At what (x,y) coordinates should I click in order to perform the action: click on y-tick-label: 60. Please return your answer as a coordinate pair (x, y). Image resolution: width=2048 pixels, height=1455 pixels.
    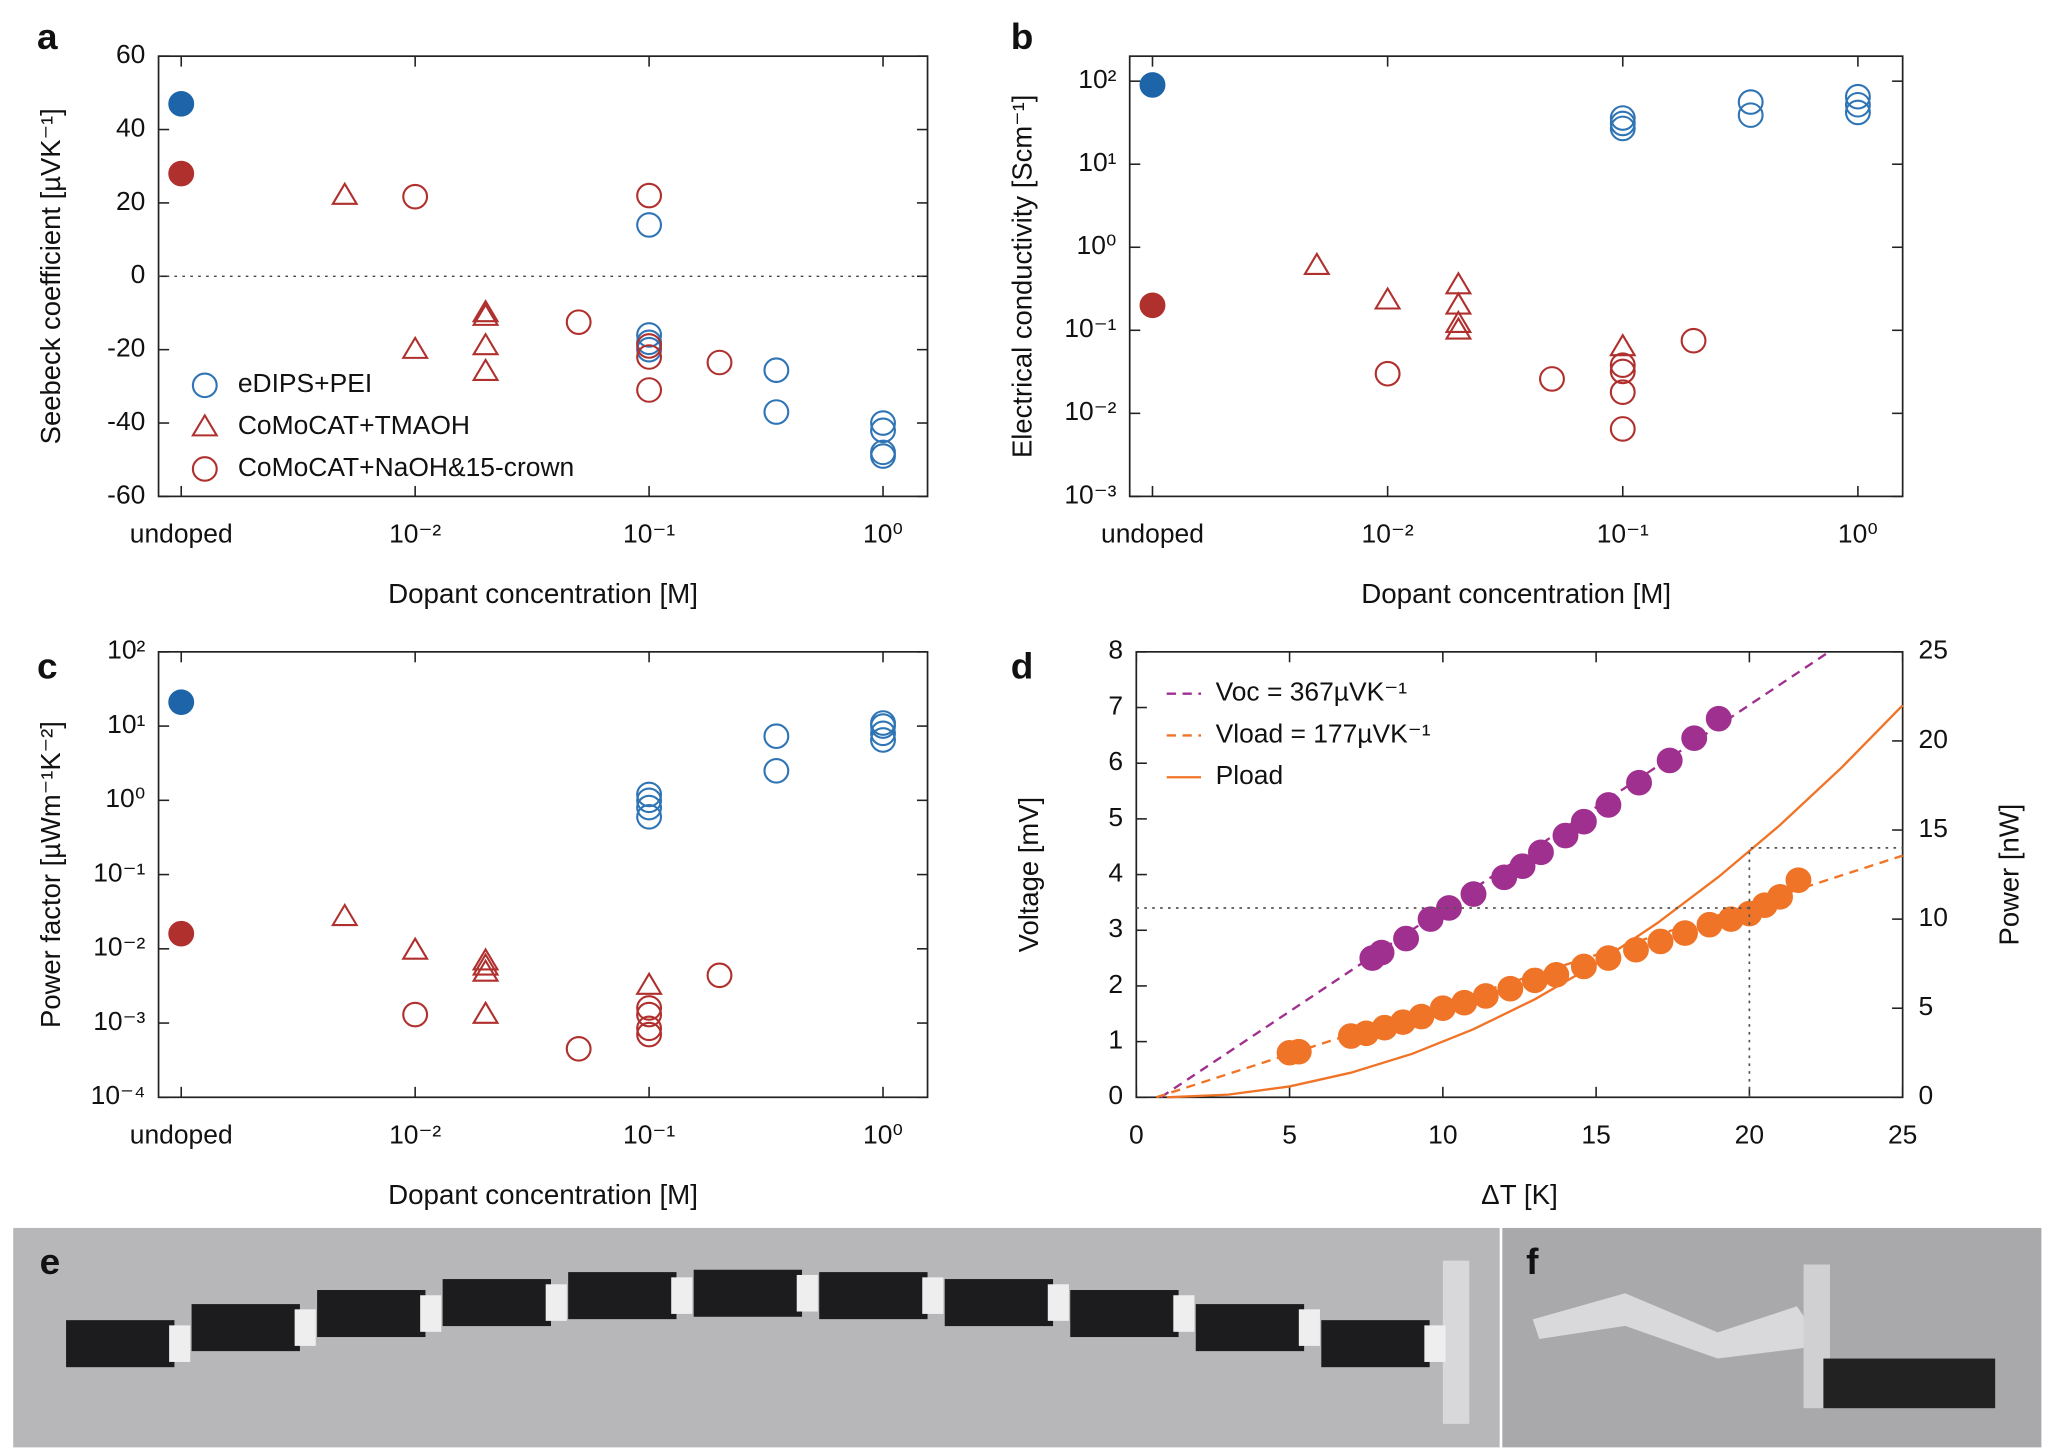
    Looking at the image, I should click on (130, 54).